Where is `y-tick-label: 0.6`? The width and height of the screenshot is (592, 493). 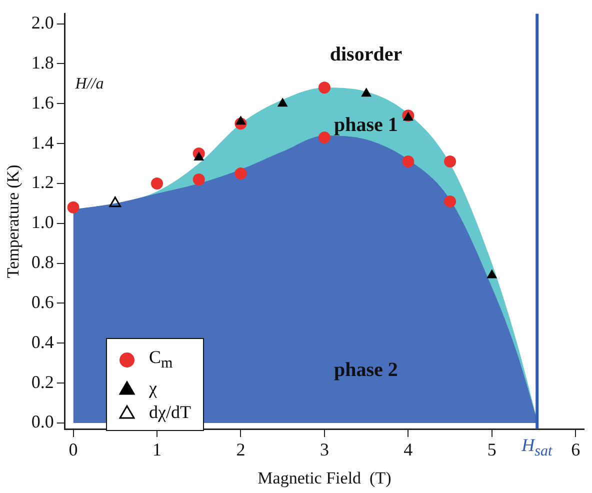
y-tick-label: 0.6 is located at coordinates (42, 302).